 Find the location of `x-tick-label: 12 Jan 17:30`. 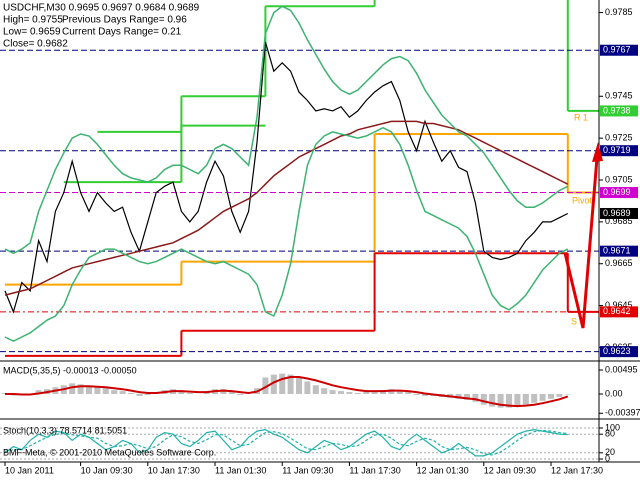

x-tick-label: 12 Jan 17:30 is located at coordinates (577, 470).